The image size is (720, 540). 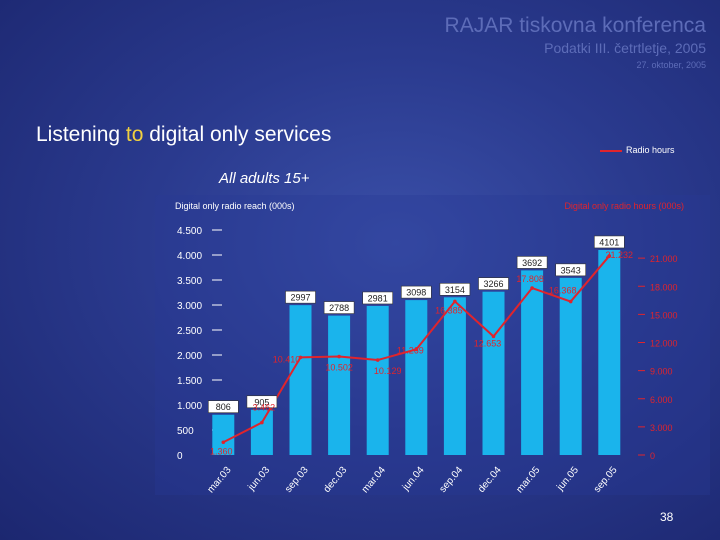 I want to click on bar-mar.03, so click(x=223, y=434).